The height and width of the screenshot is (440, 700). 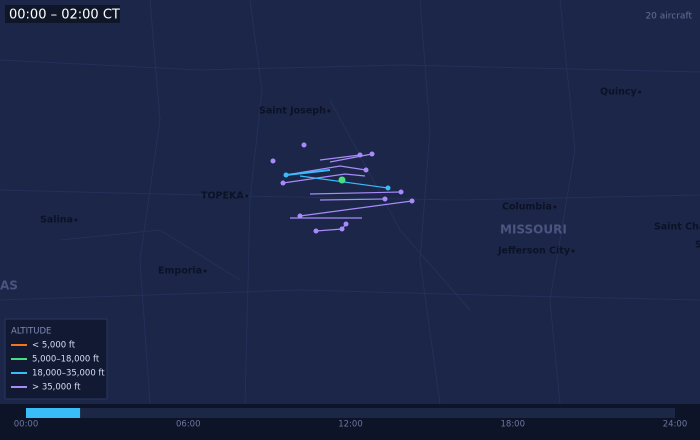 I want to click on city-label: Jefferson City, so click(x=534, y=251).